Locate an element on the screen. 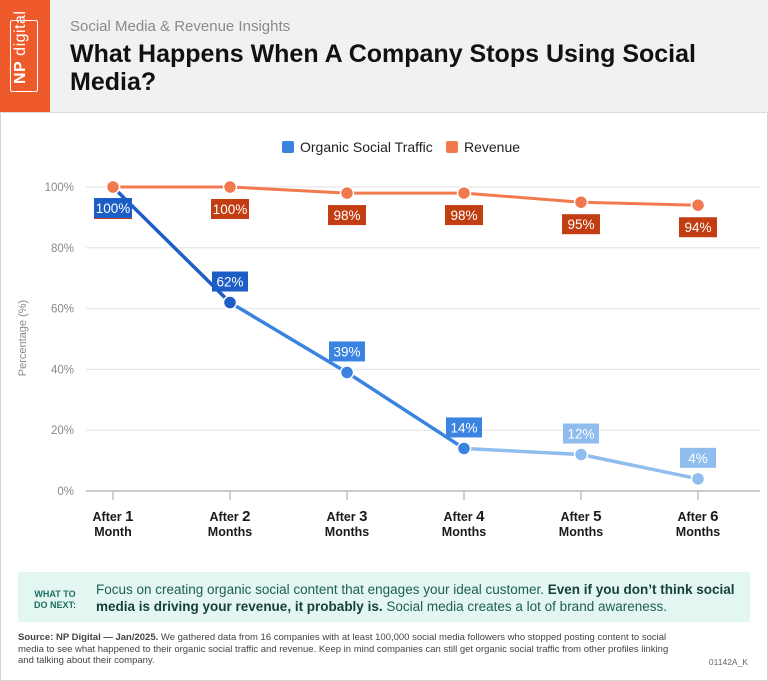 This screenshot has height=681, width=768. traffic-data-label: 100% is located at coordinates (113, 208).